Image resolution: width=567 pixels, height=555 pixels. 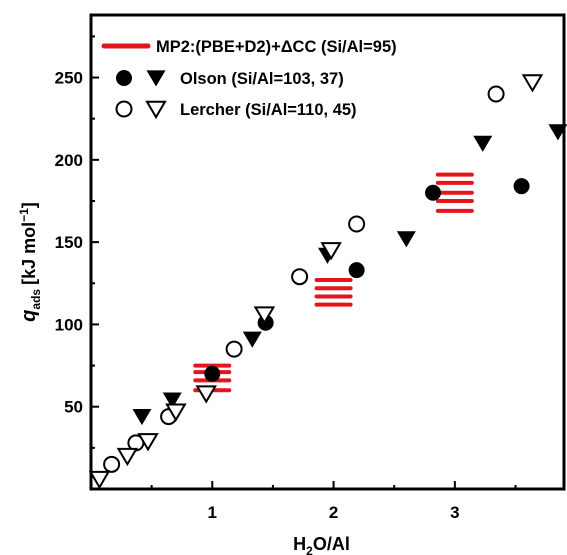 What do you see at coordinates (69, 242) in the screenshot?
I see `y-tick-label: 150` at bounding box center [69, 242].